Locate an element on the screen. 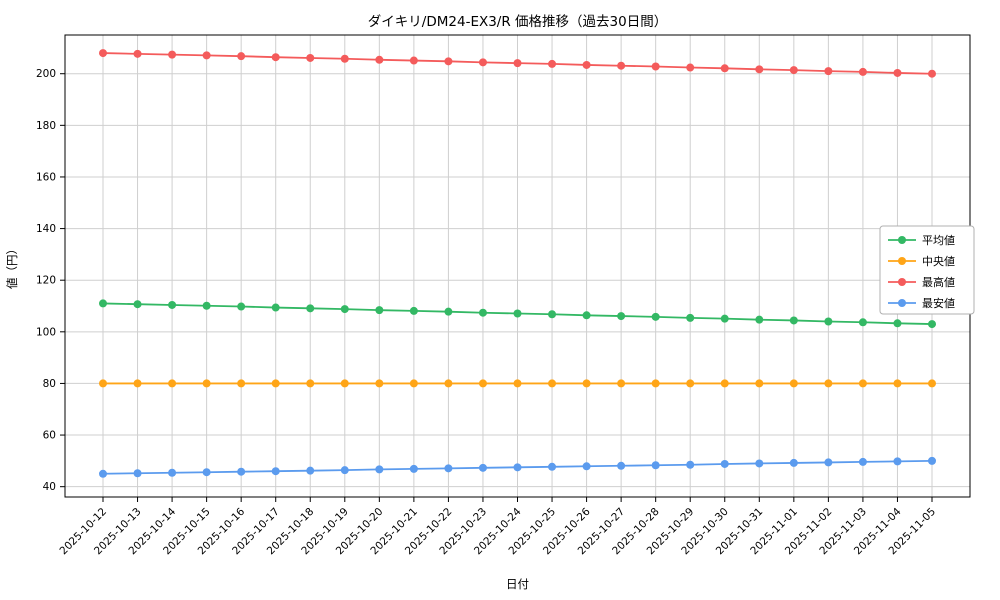  legend-label: 最安値 is located at coordinates (938, 303).